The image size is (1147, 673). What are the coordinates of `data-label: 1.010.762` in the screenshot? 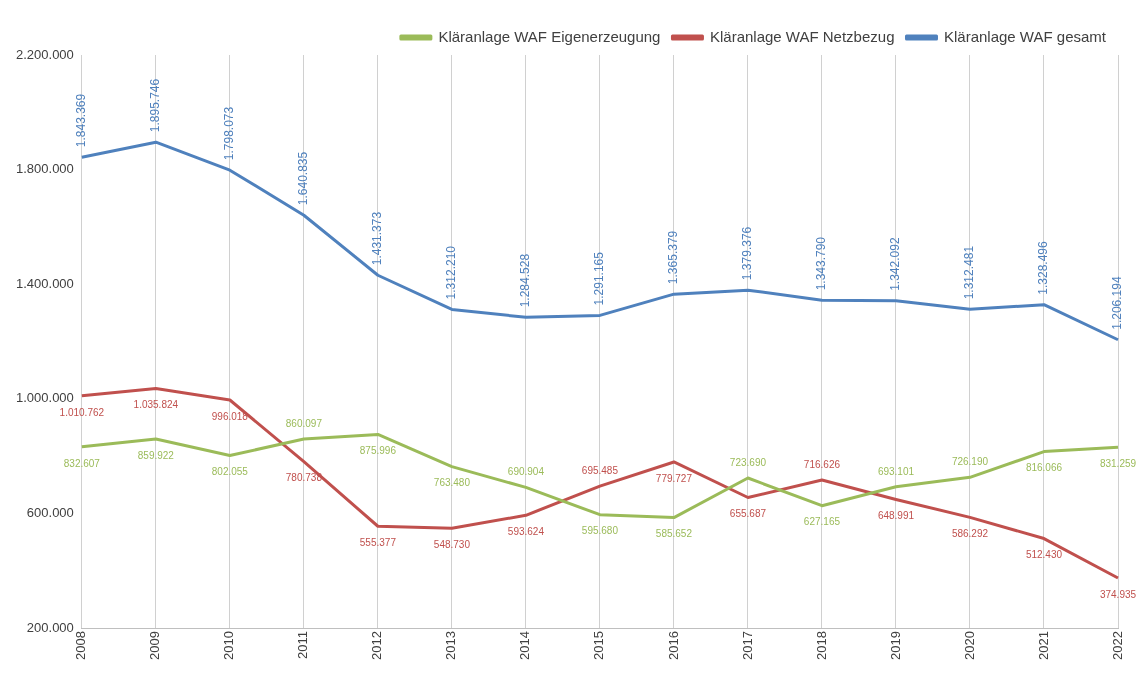 It's located at (82, 412).